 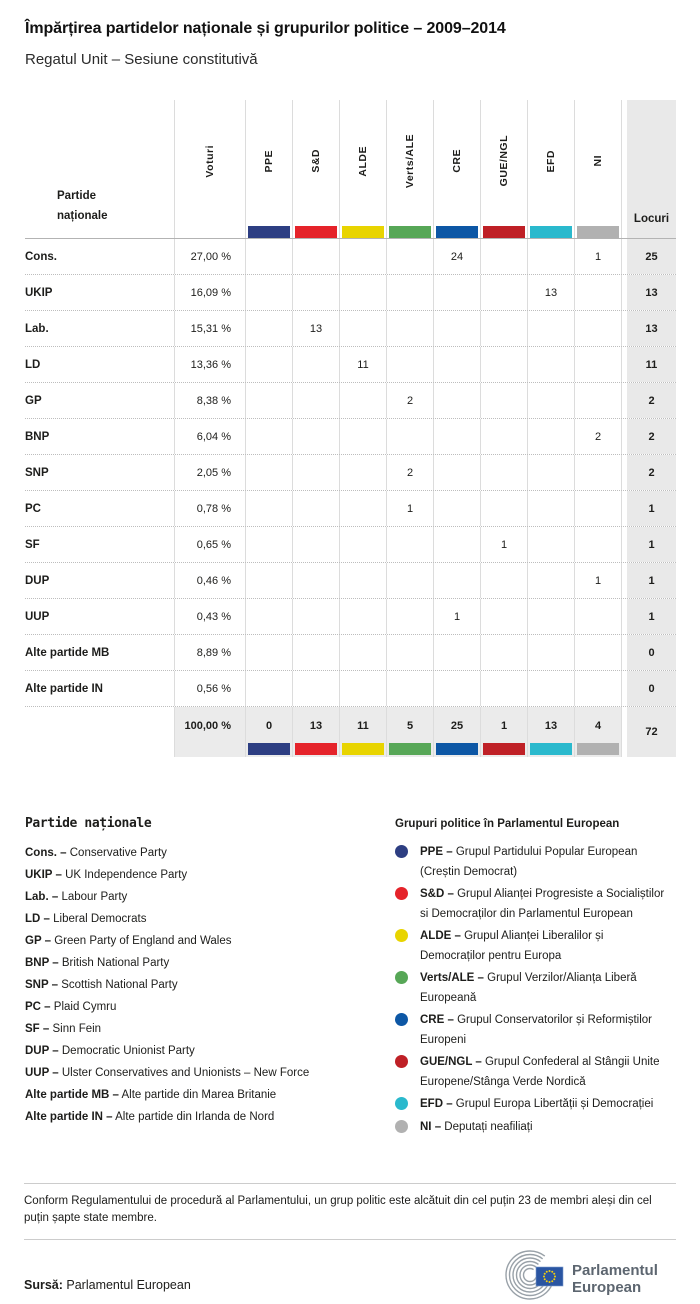 I want to click on party-full-name: Alte partide din Irlanda de Nord, so click(x=195, y=1117).